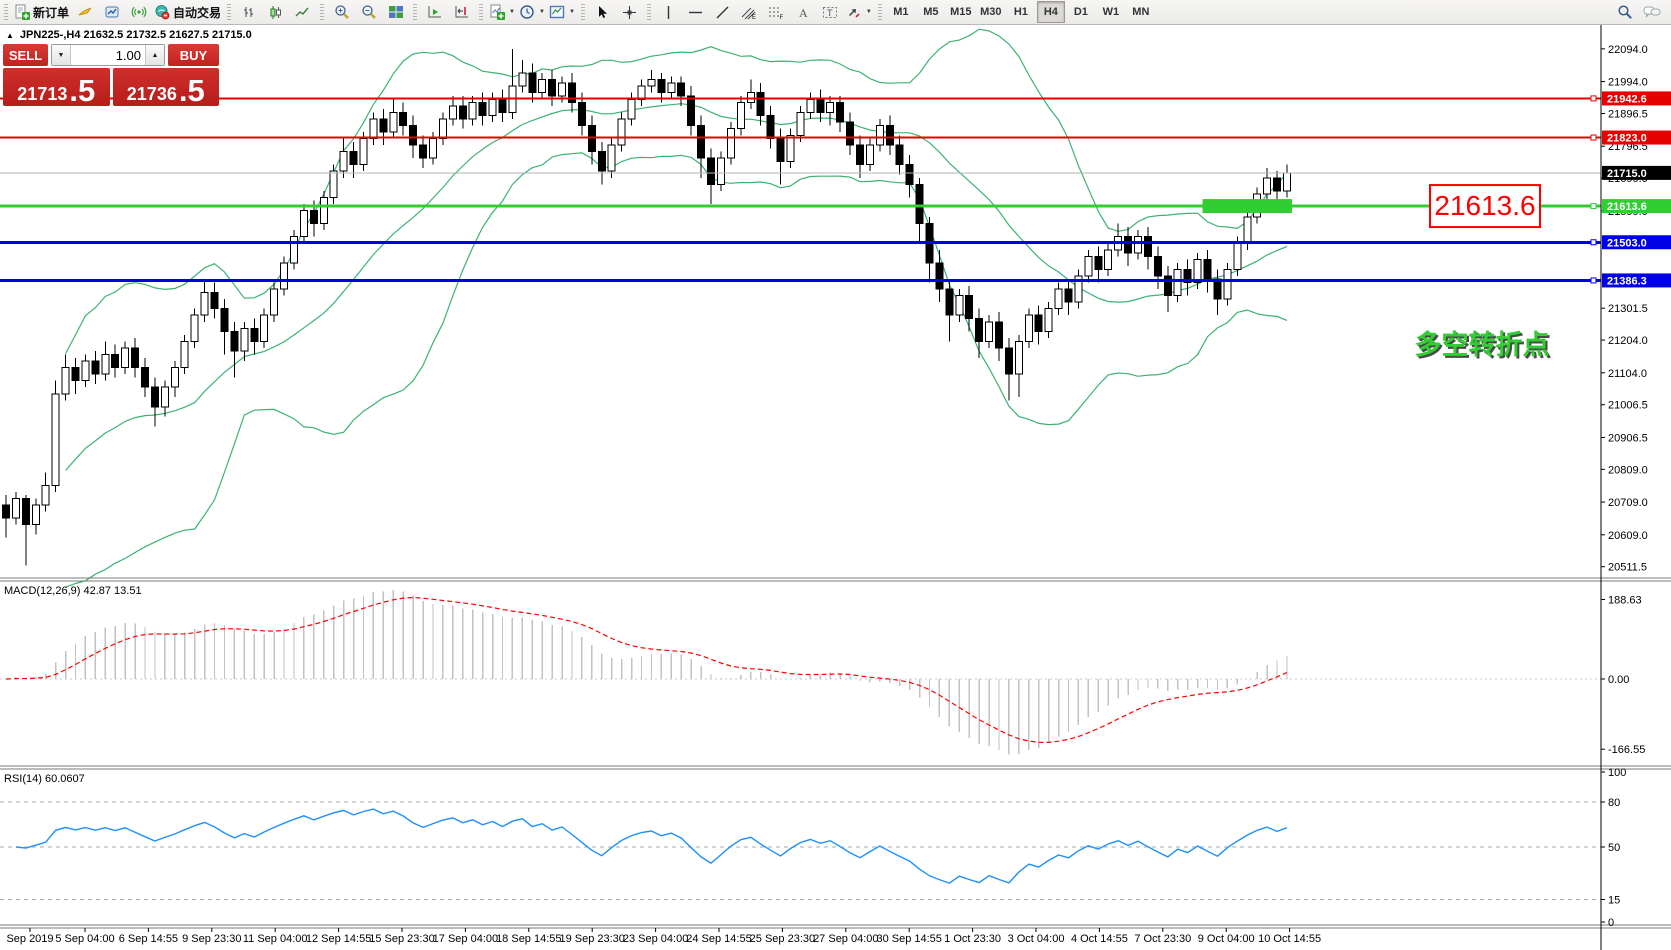 This screenshot has width=1671, height=950. I want to click on vertical-line-button, so click(668, 12).